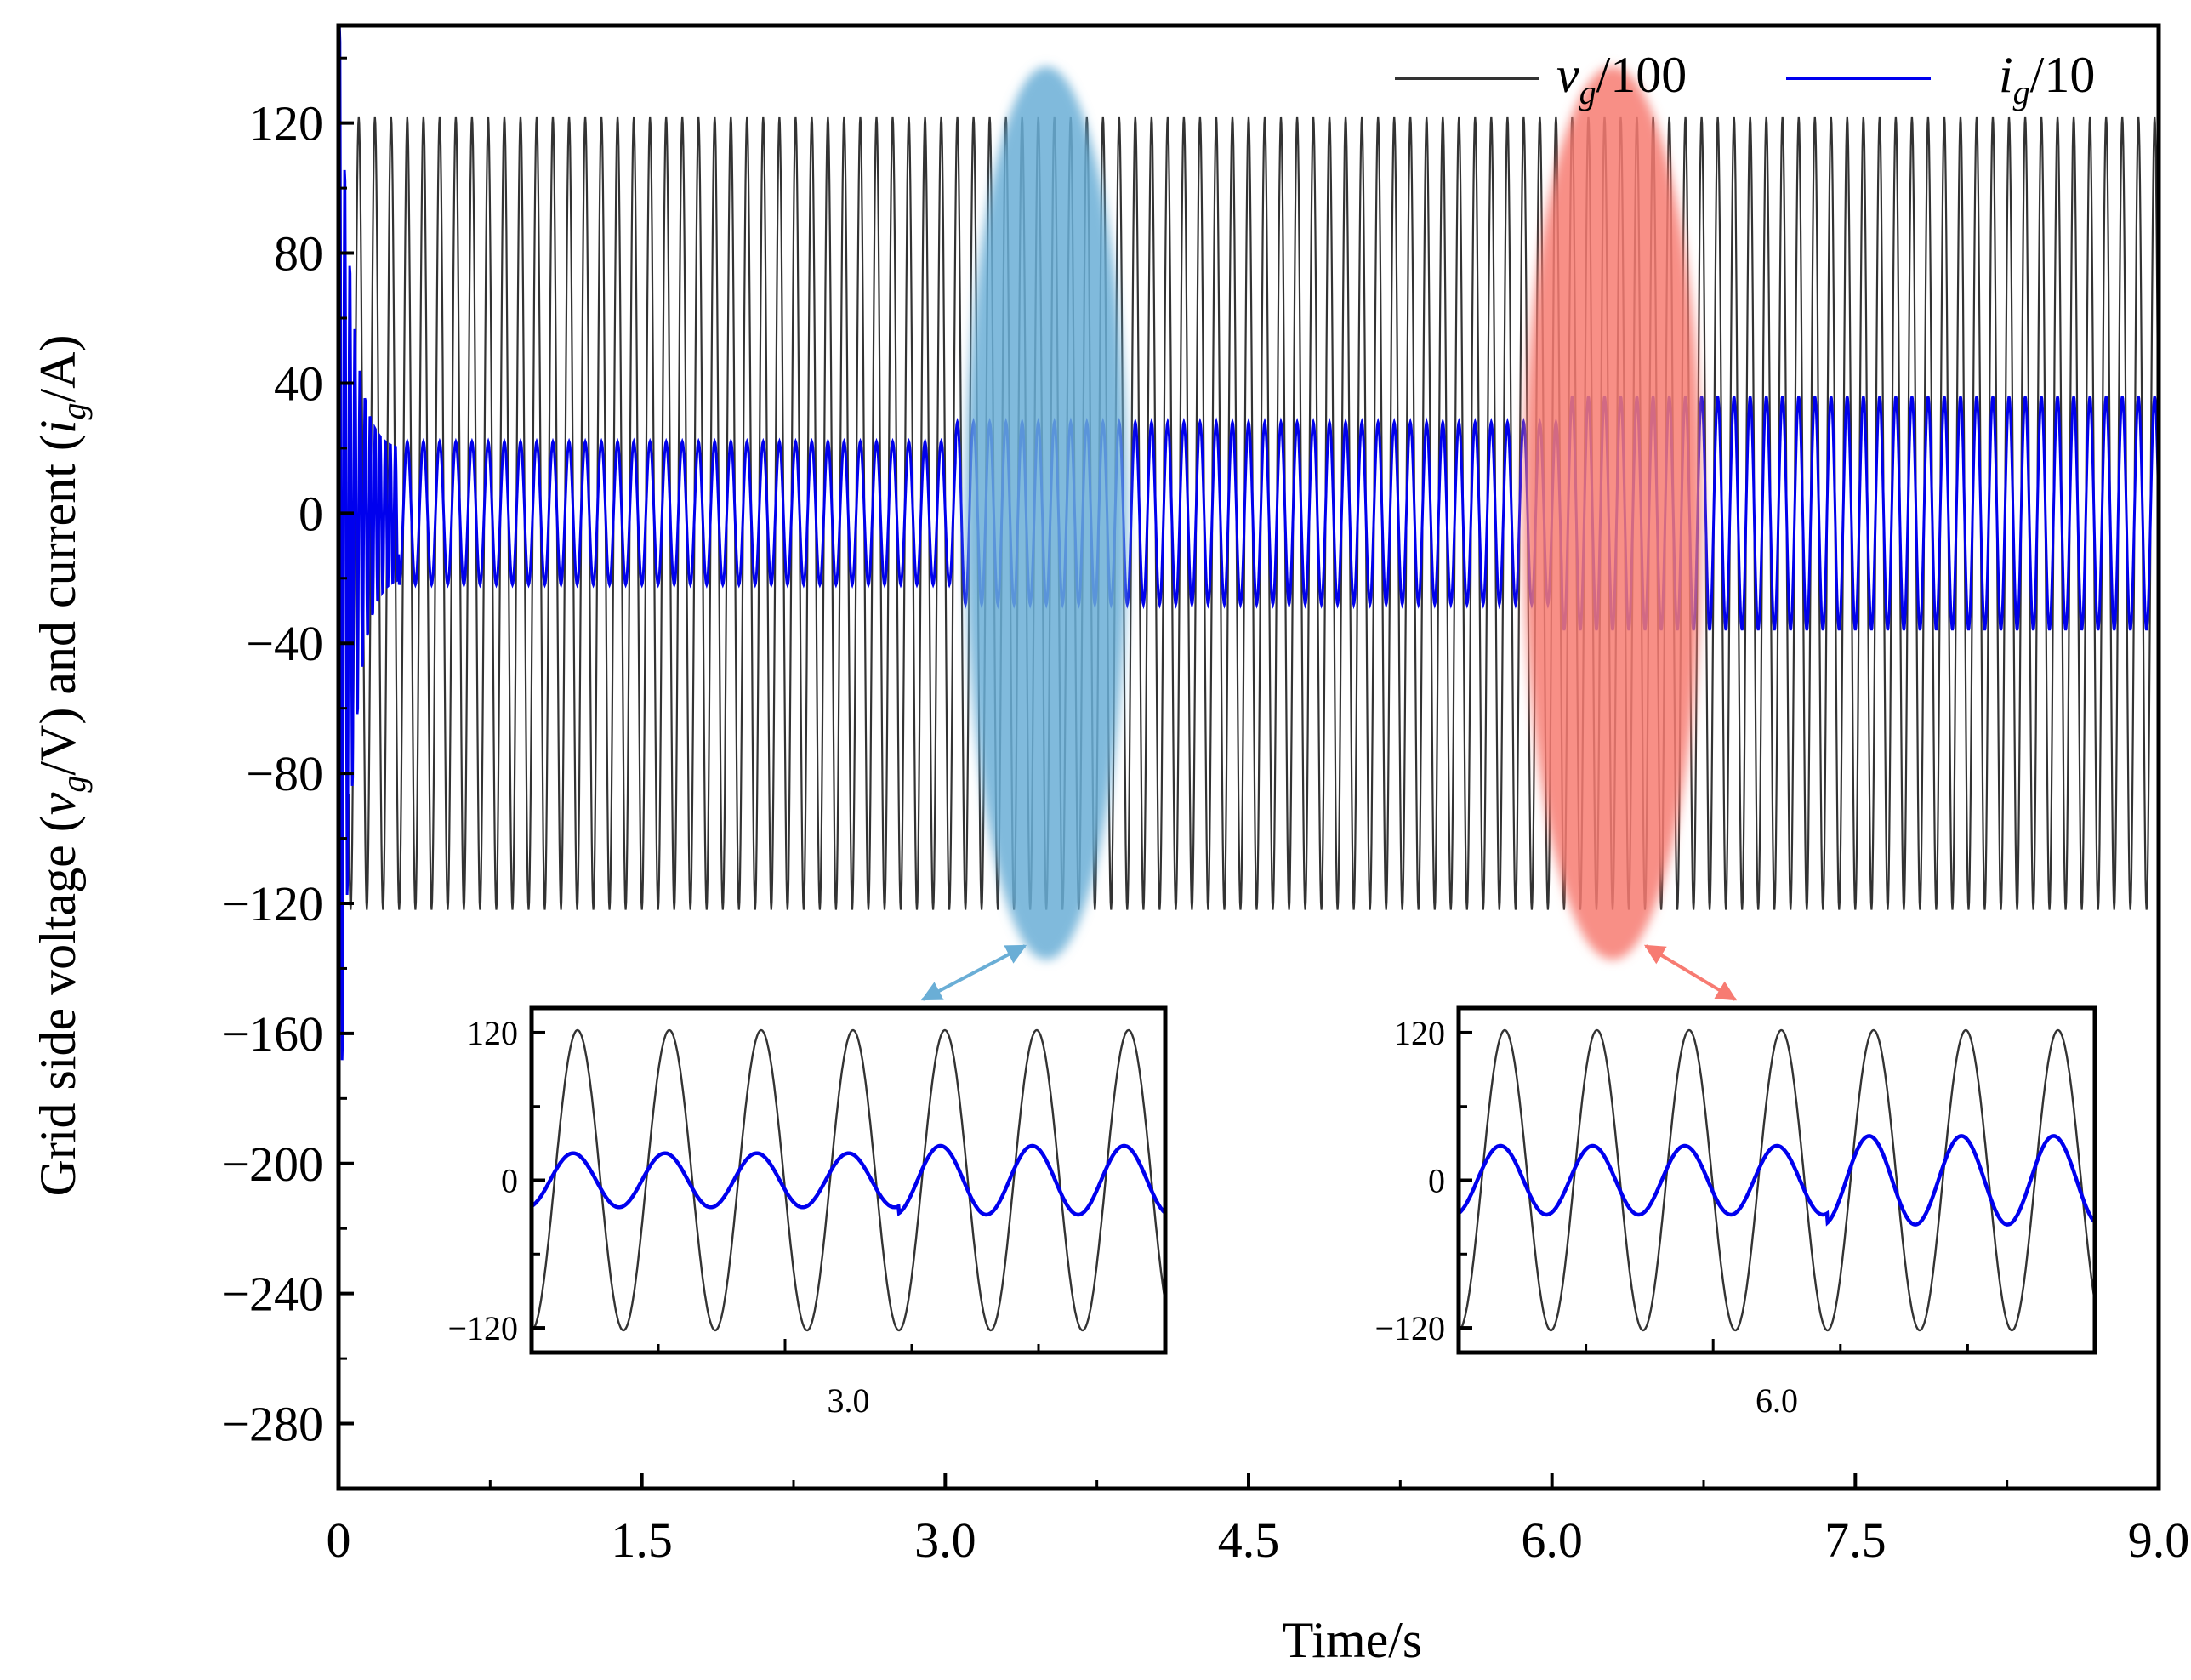 Image resolution: width=2191 pixels, height=1680 pixels. I want to click on legend-label-current: ig/10, so click(2047, 79).